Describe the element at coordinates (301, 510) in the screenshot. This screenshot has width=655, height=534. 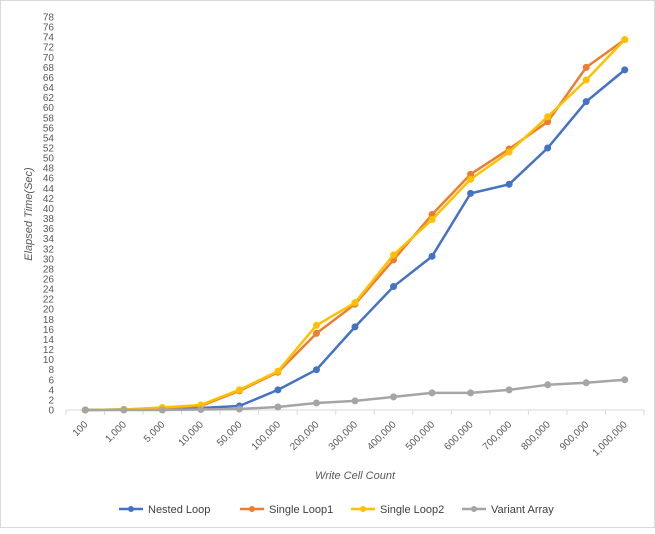
I see `legend-label: Single Loop1` at that location.